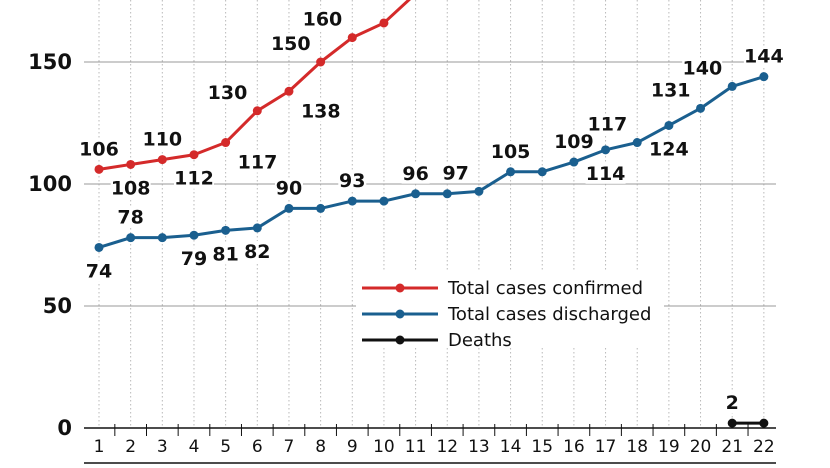  What do you see at coordinates (416, 447) in the screenshot?
I see `x-tick-label: 11` at bounding box center [416, 447].